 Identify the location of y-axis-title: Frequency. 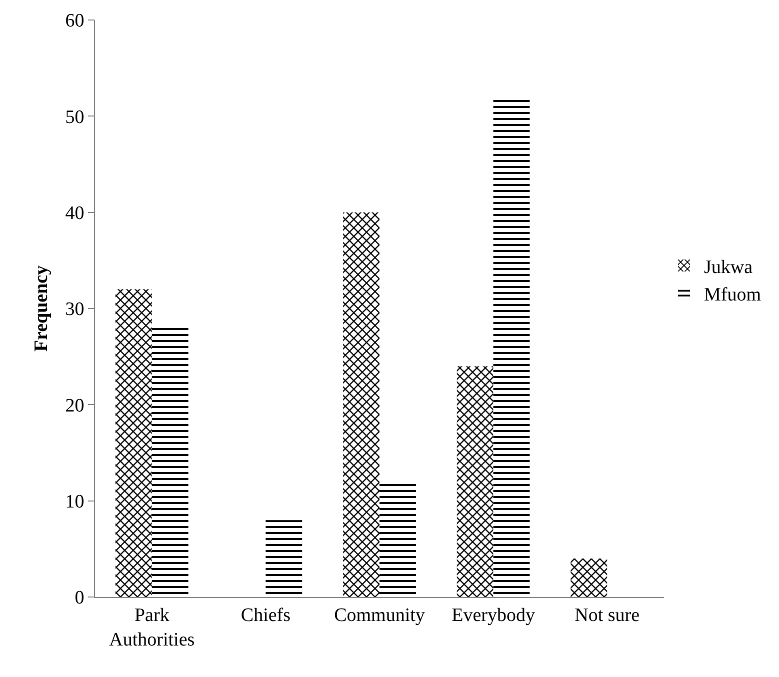
(41, 308).